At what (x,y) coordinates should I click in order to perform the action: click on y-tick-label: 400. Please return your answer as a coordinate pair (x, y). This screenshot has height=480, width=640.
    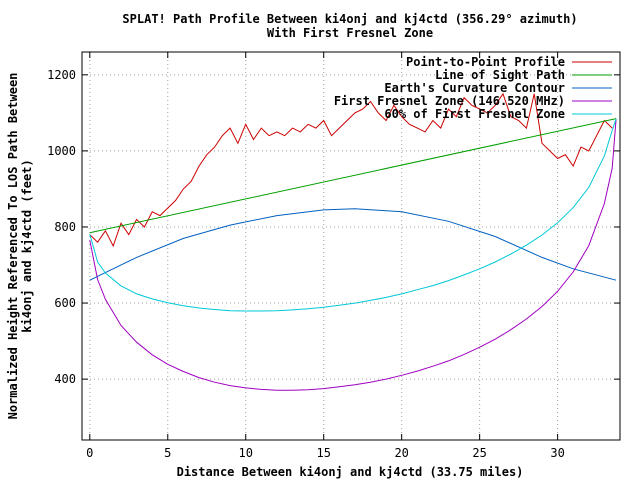
    Looking at the image, I should click on (65, 379).